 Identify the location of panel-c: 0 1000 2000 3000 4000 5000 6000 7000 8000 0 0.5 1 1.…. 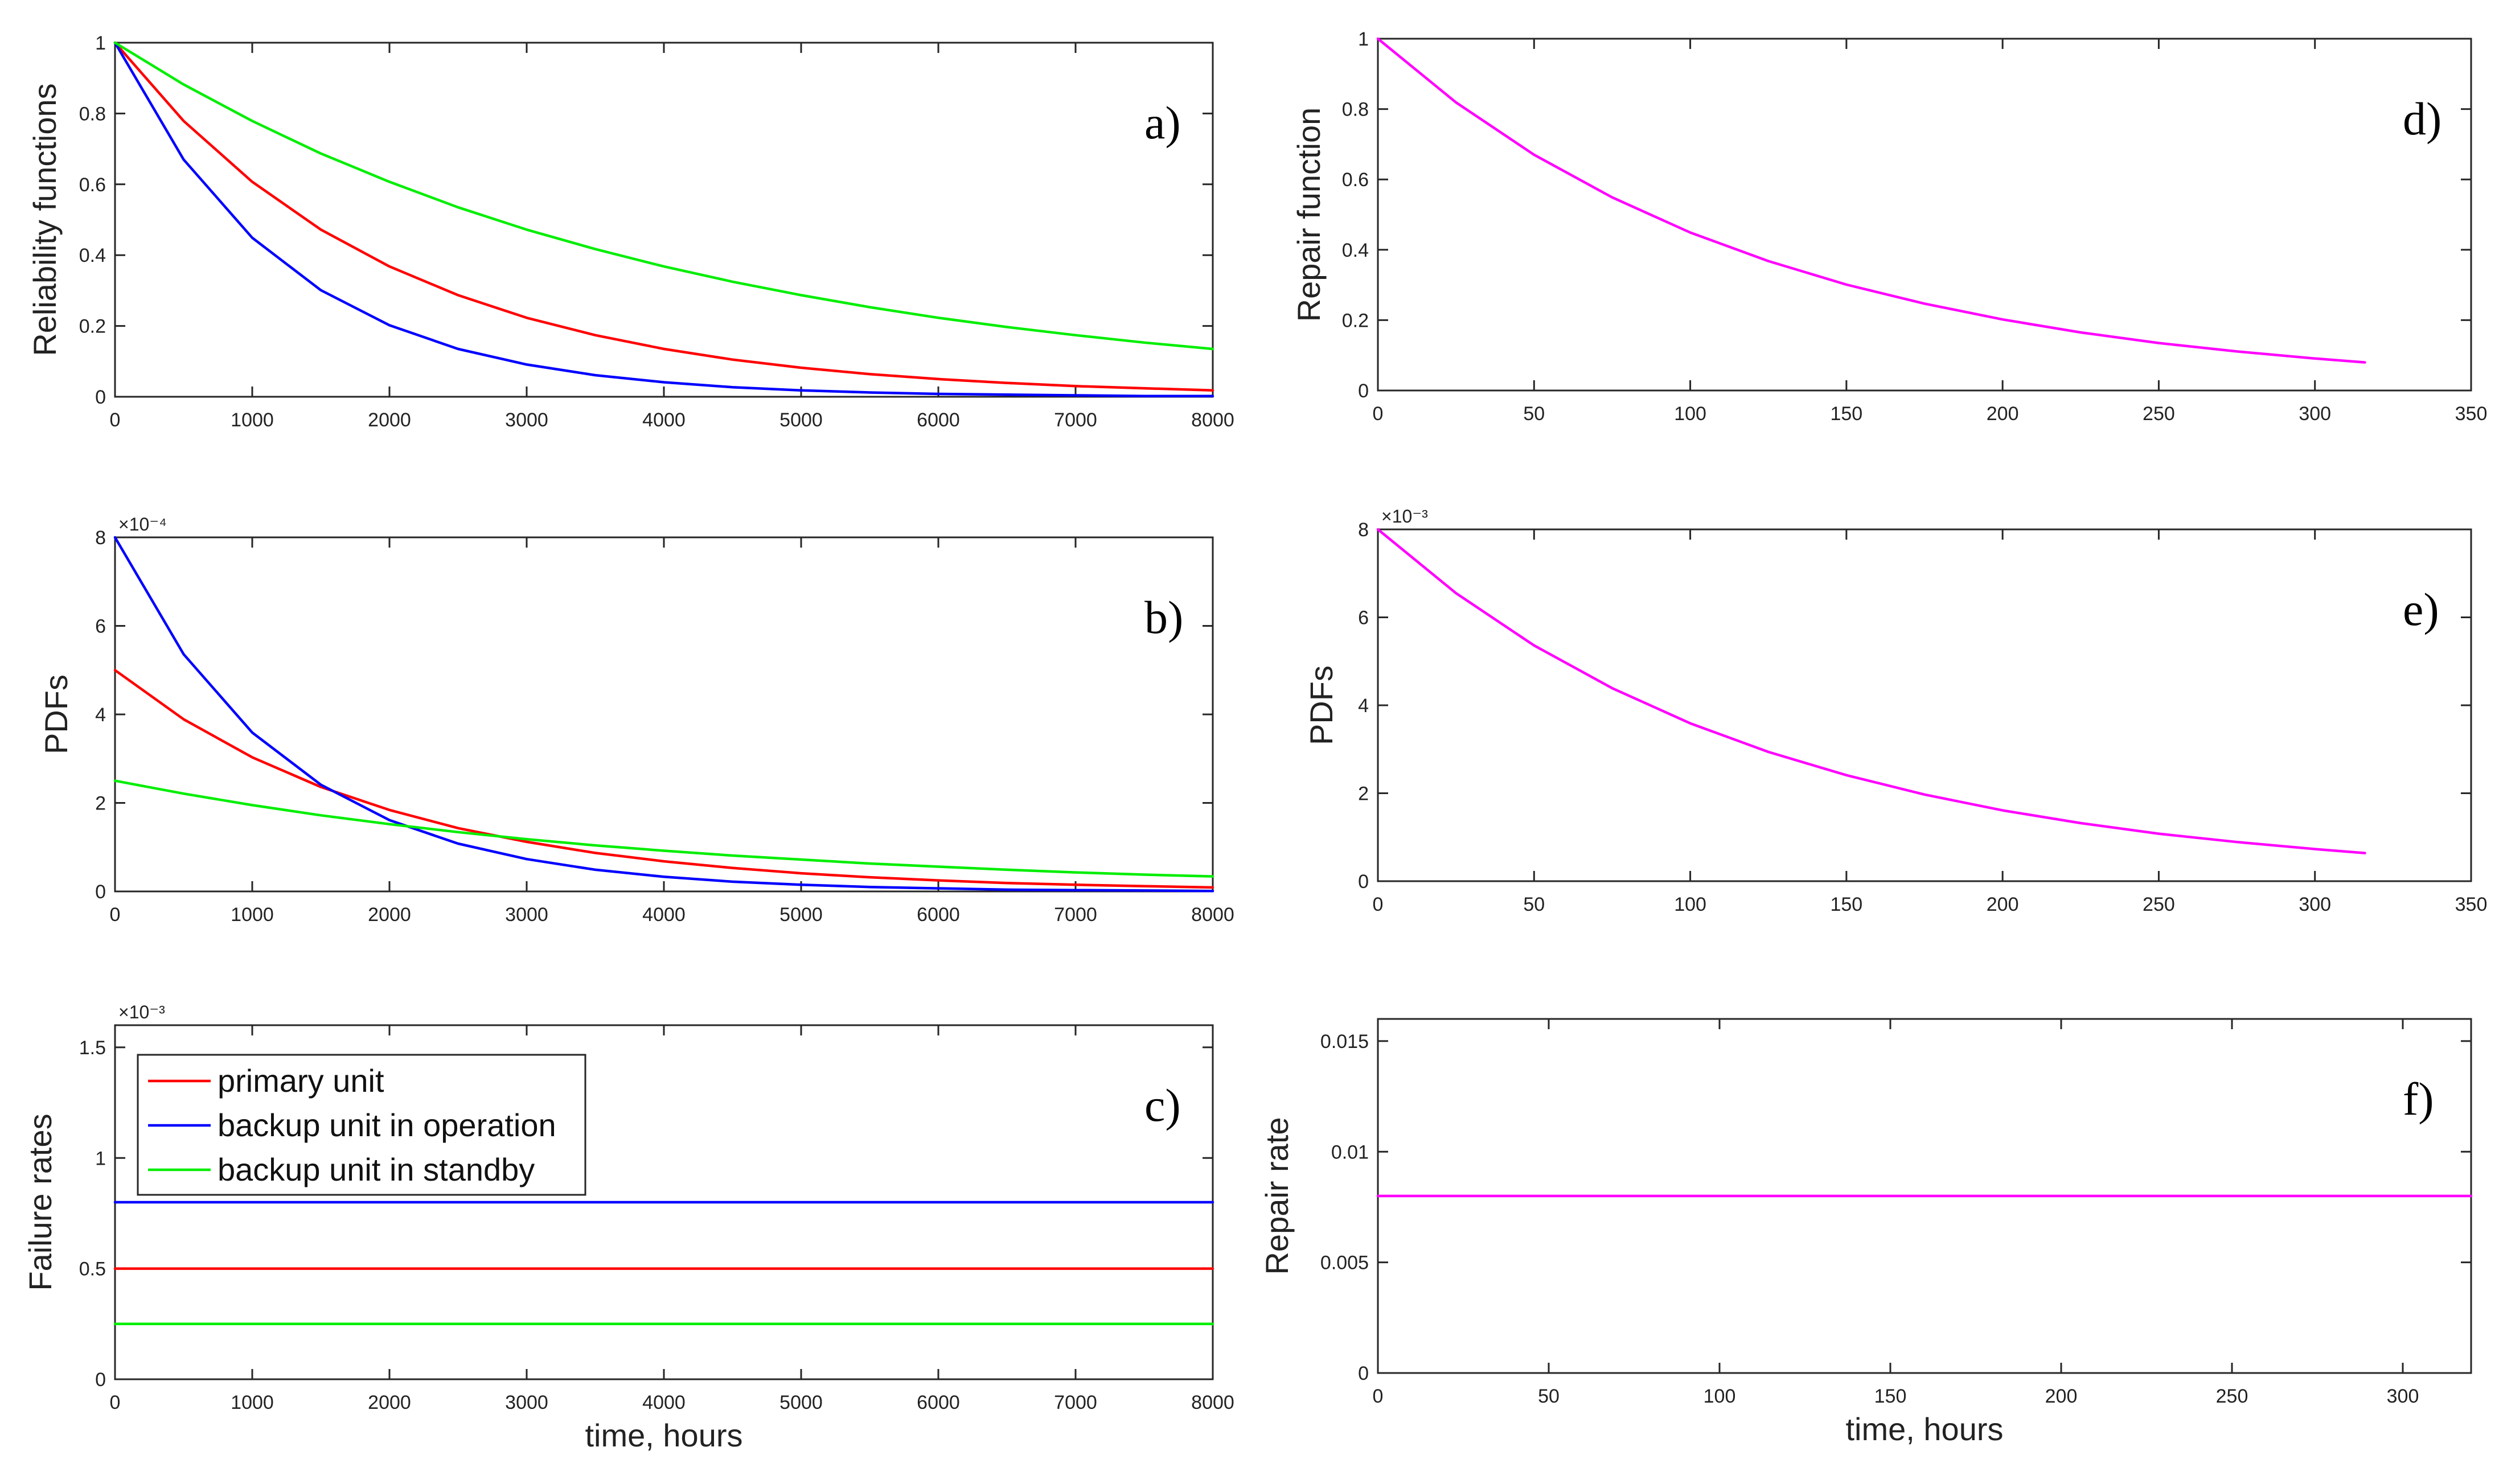
(628, 1227).